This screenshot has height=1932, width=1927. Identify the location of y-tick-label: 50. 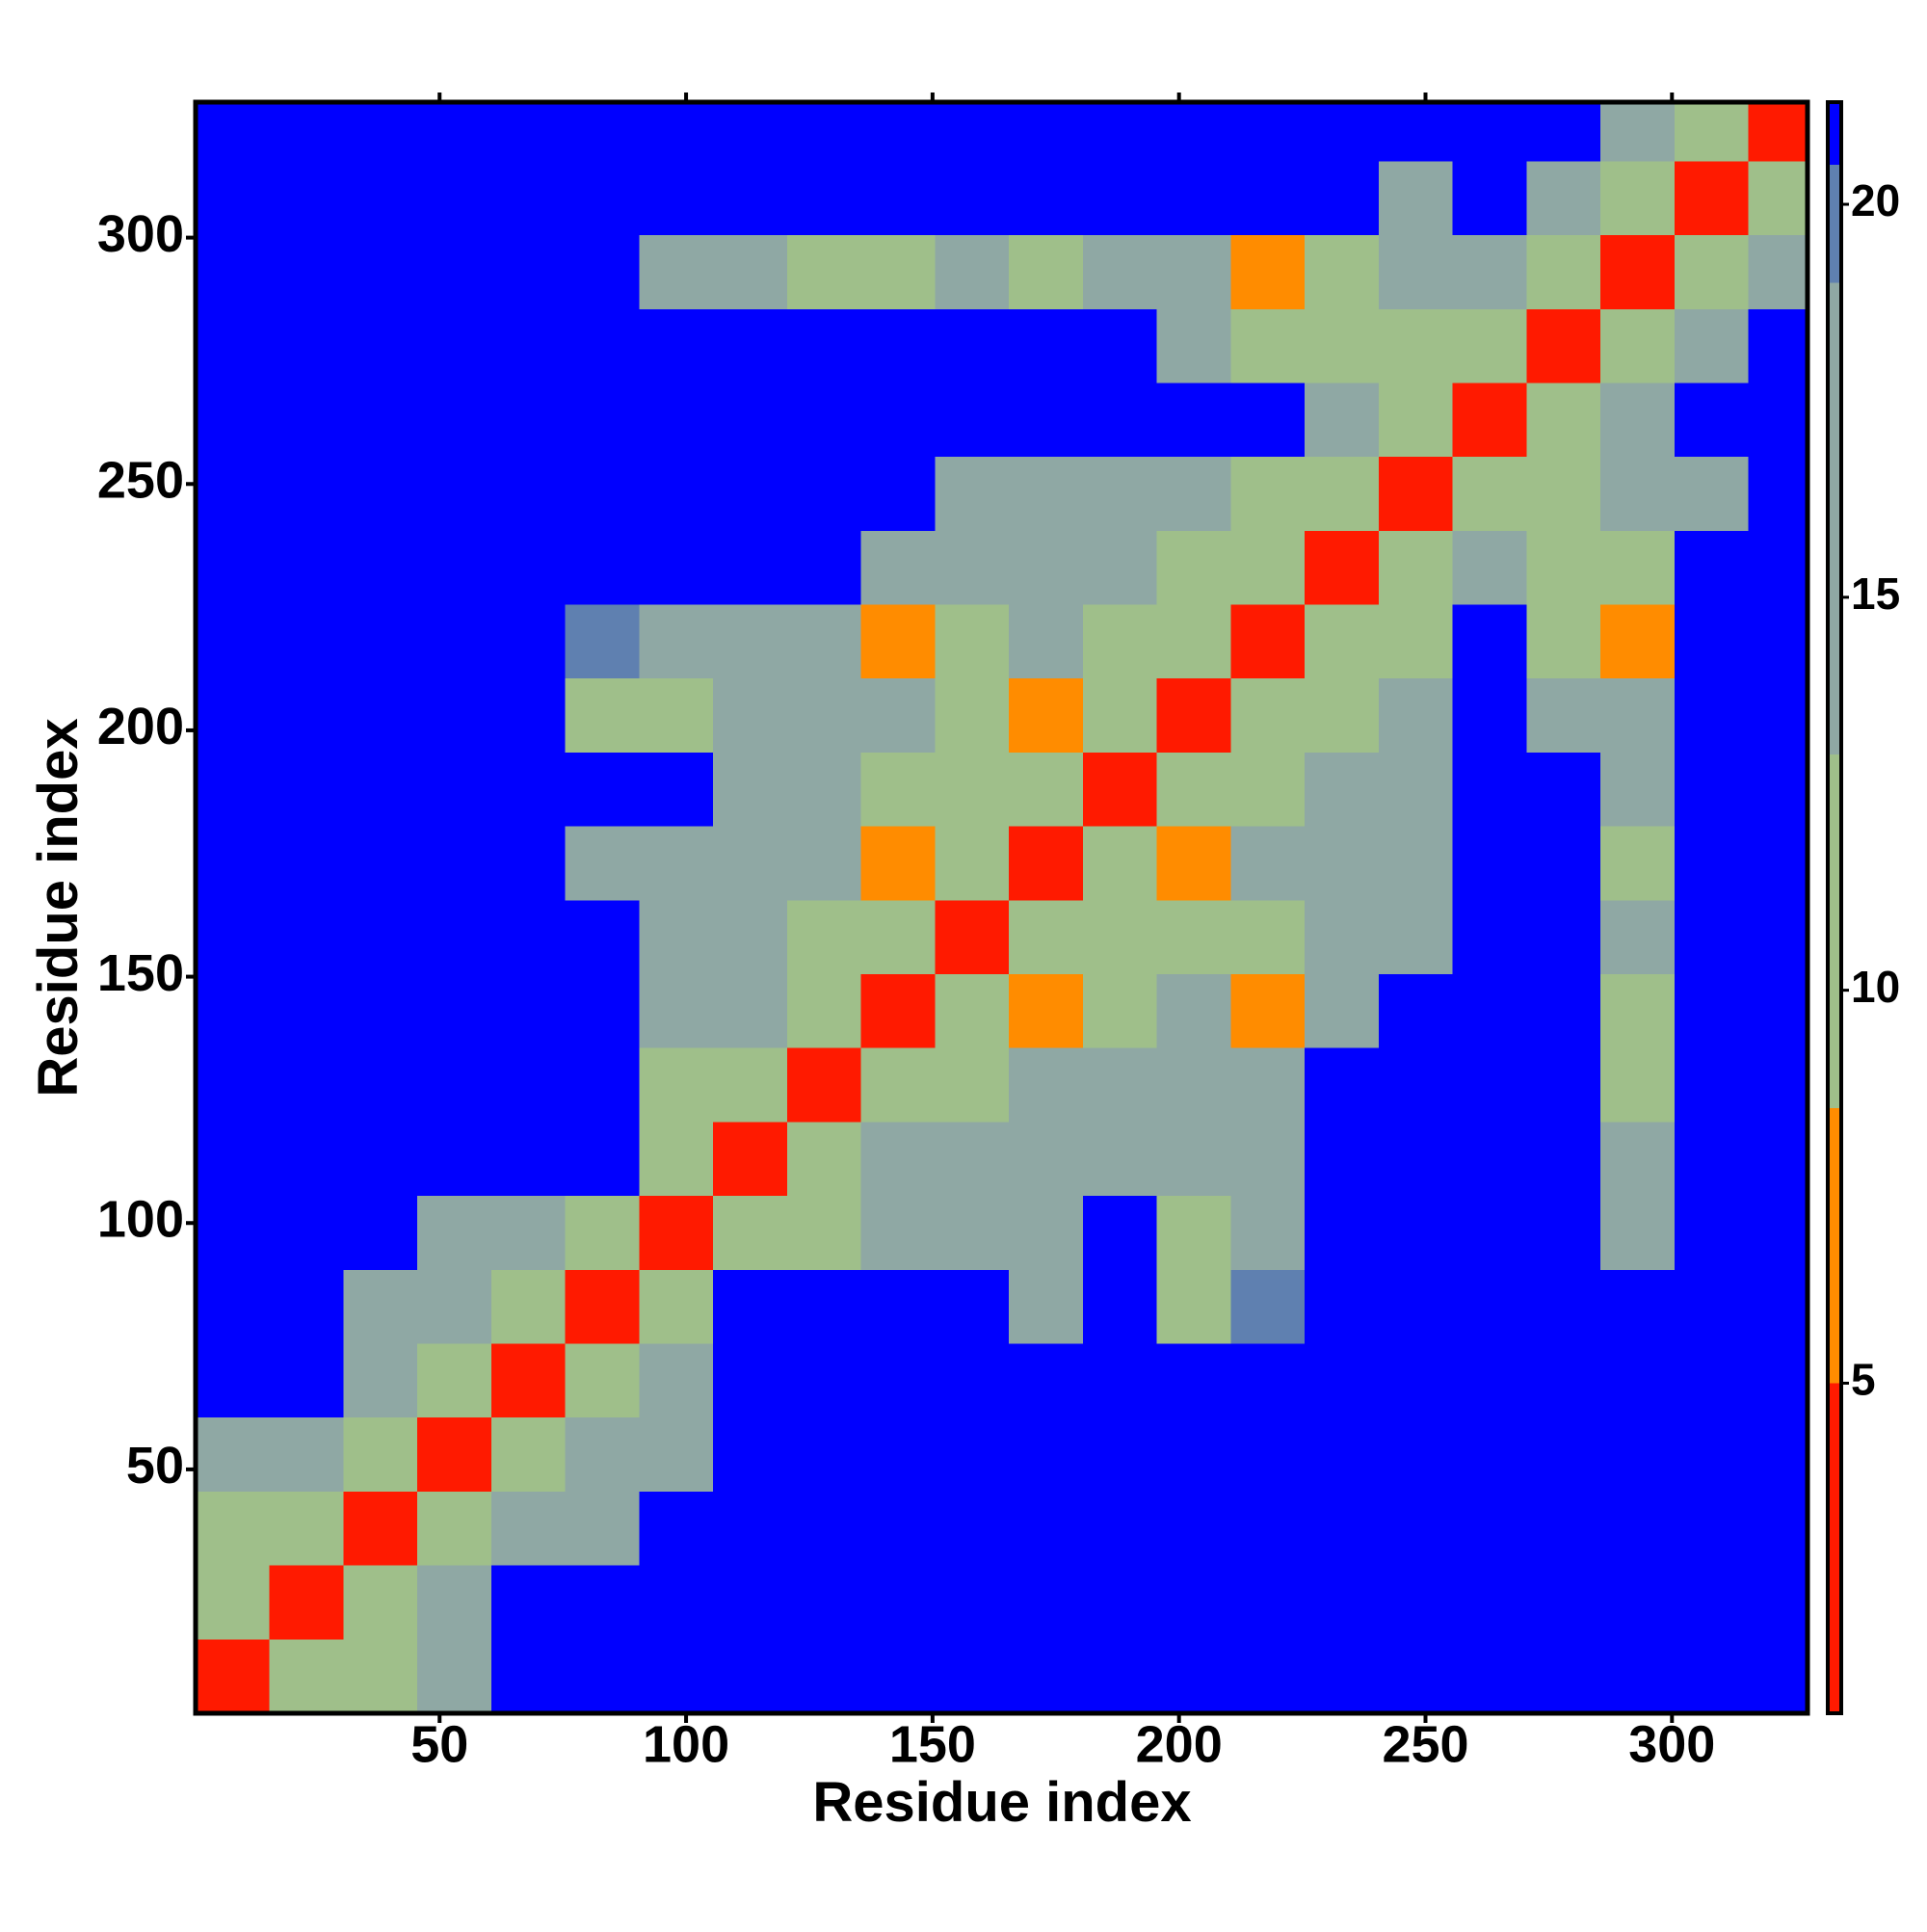
(155, 1466).